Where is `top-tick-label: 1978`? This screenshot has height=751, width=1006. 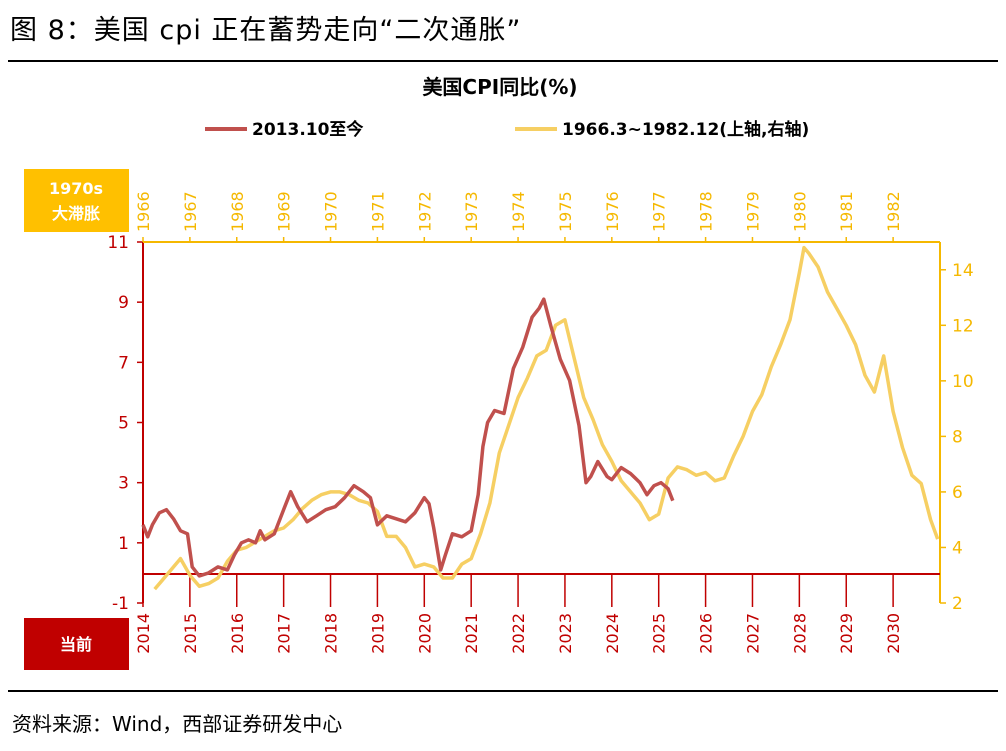 top-tick-label: 1978 is located at coordinates (706, 211).